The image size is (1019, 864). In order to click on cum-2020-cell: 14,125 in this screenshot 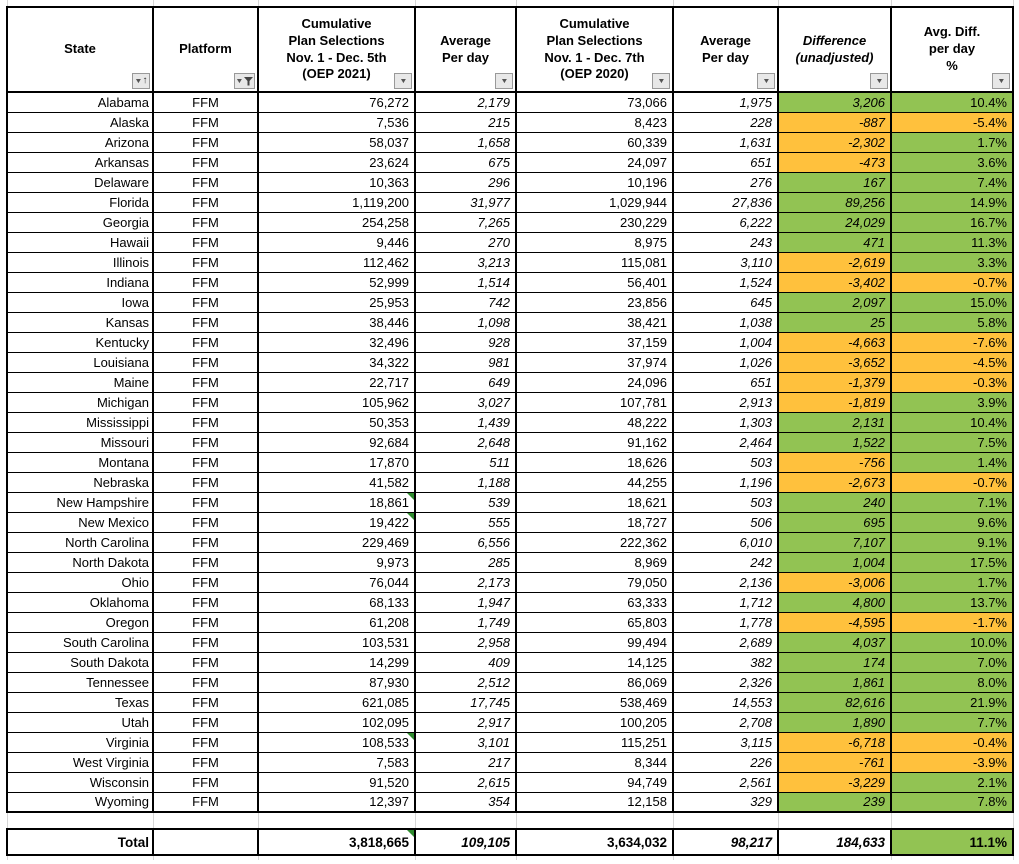, I will do `click(594, 662)`.